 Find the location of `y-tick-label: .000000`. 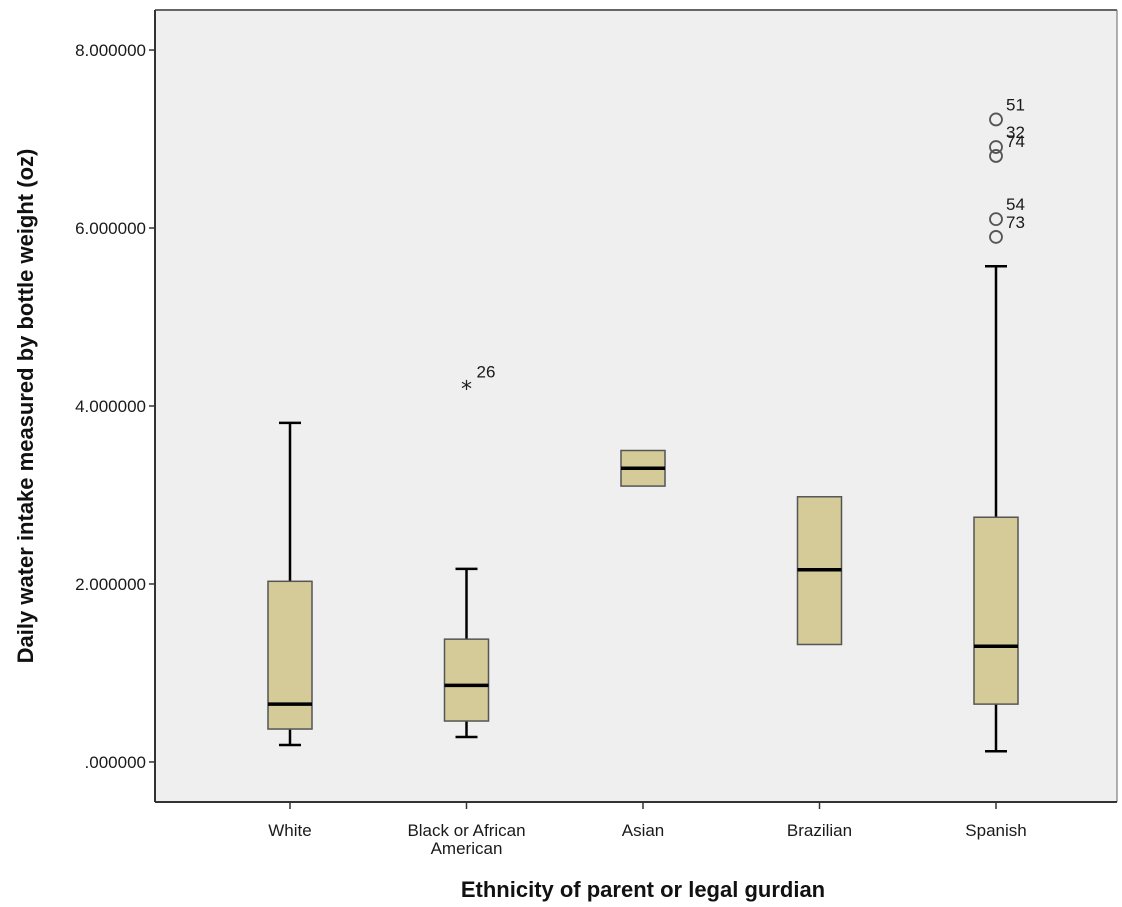

y-tick-label: .000000 is located at coordinates (115, 762).